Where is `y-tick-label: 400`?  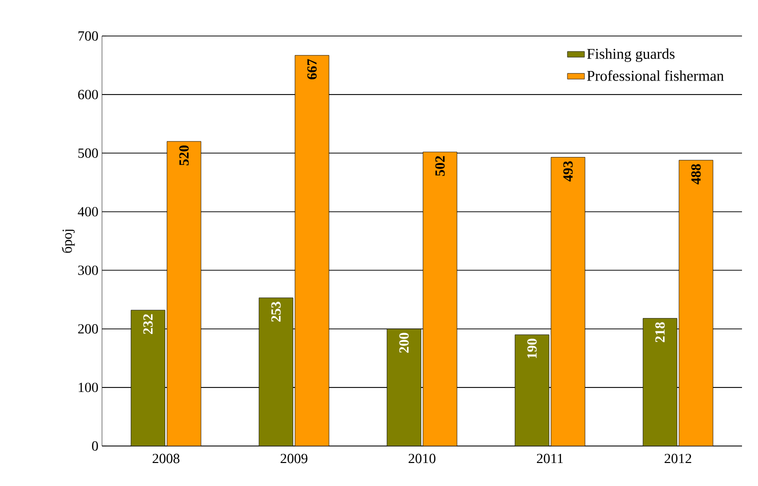 y-tick-label: 400 is located at coordinates (88, 211).